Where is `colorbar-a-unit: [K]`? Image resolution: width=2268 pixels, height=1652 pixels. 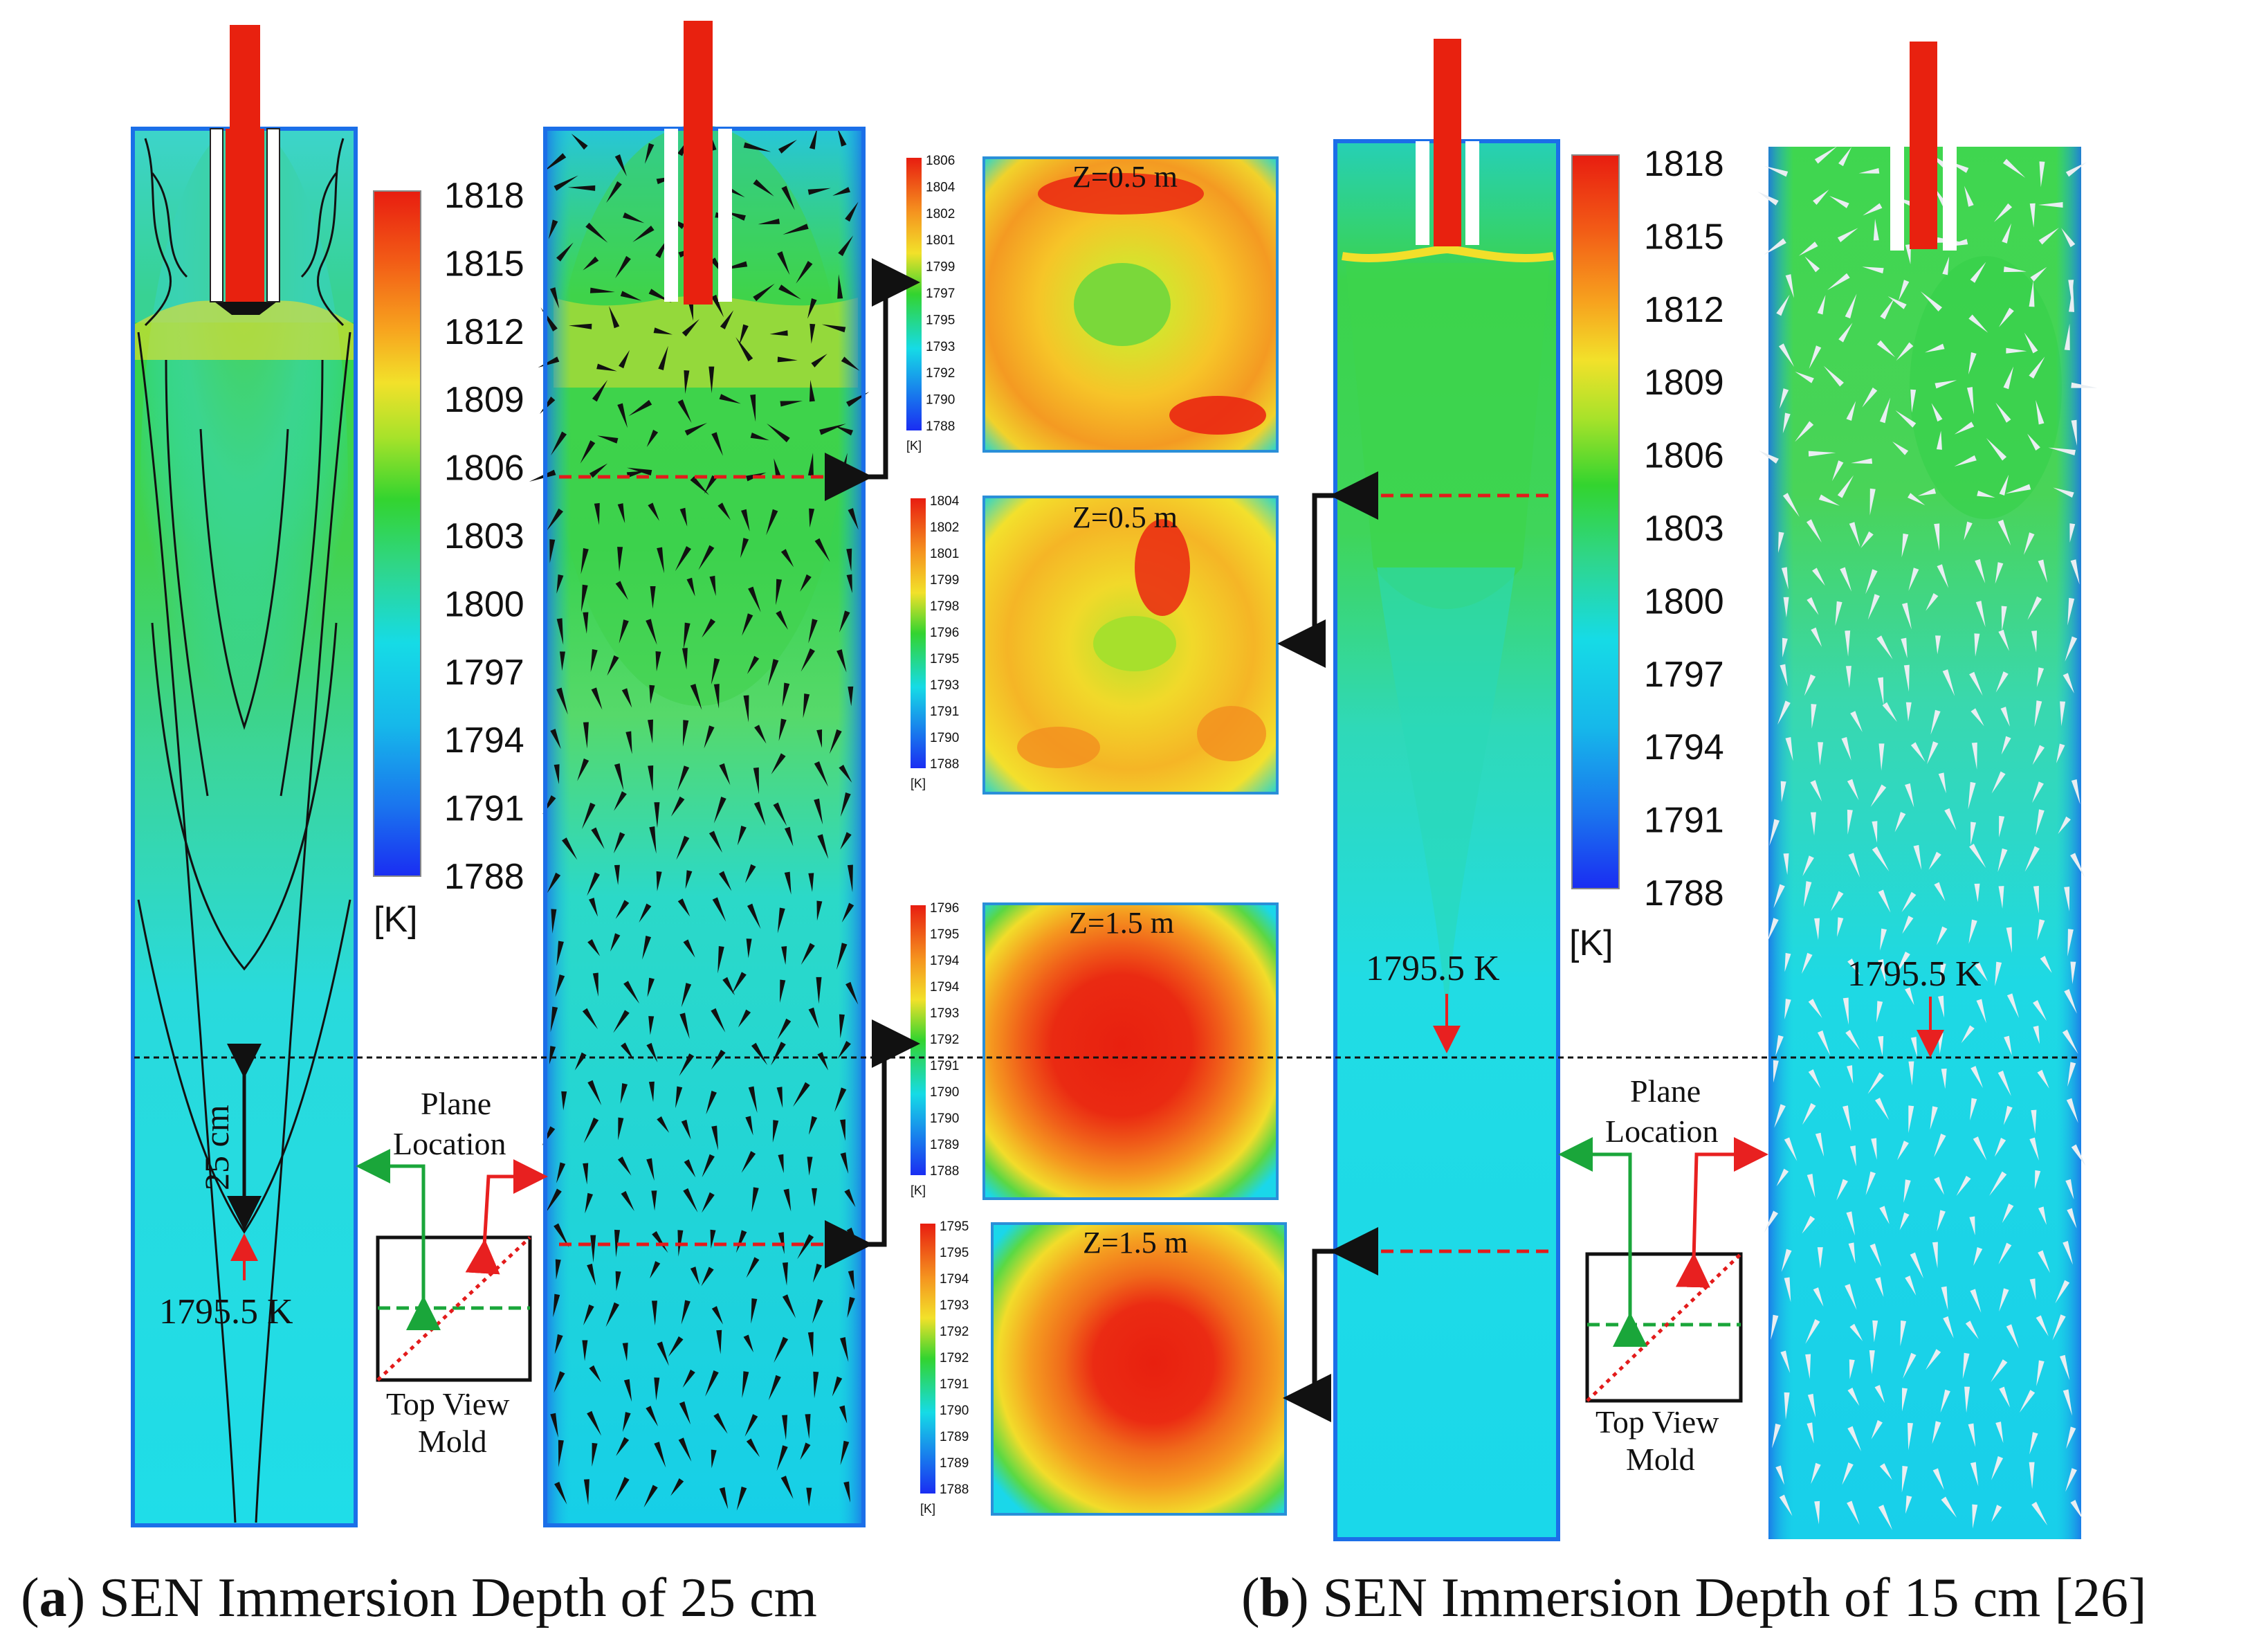
colorbar-a-unit: [K] is located at coordinates (396, 920).